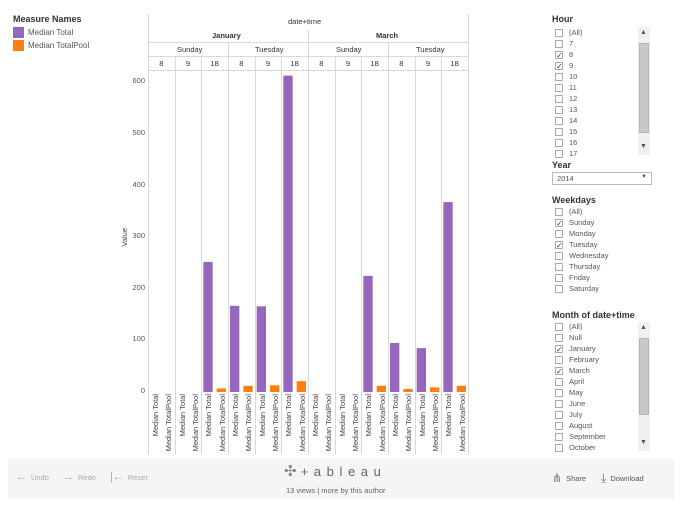  What do you see at coordinates (568, 43) in the screenshot?
I see `filter-option: 7` at bounding box center [568, 43].